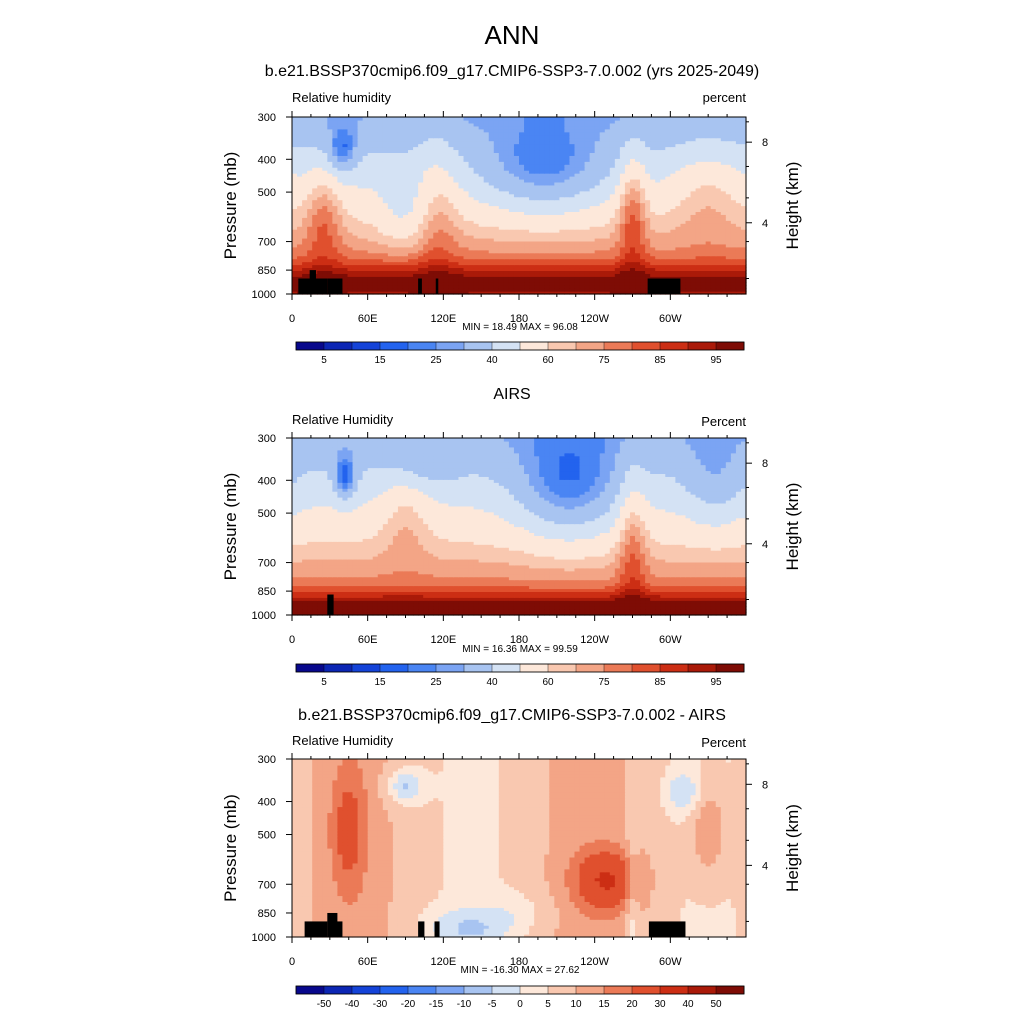  I want to click on panel-2-colorbar-label: 95, so click(716, 682).